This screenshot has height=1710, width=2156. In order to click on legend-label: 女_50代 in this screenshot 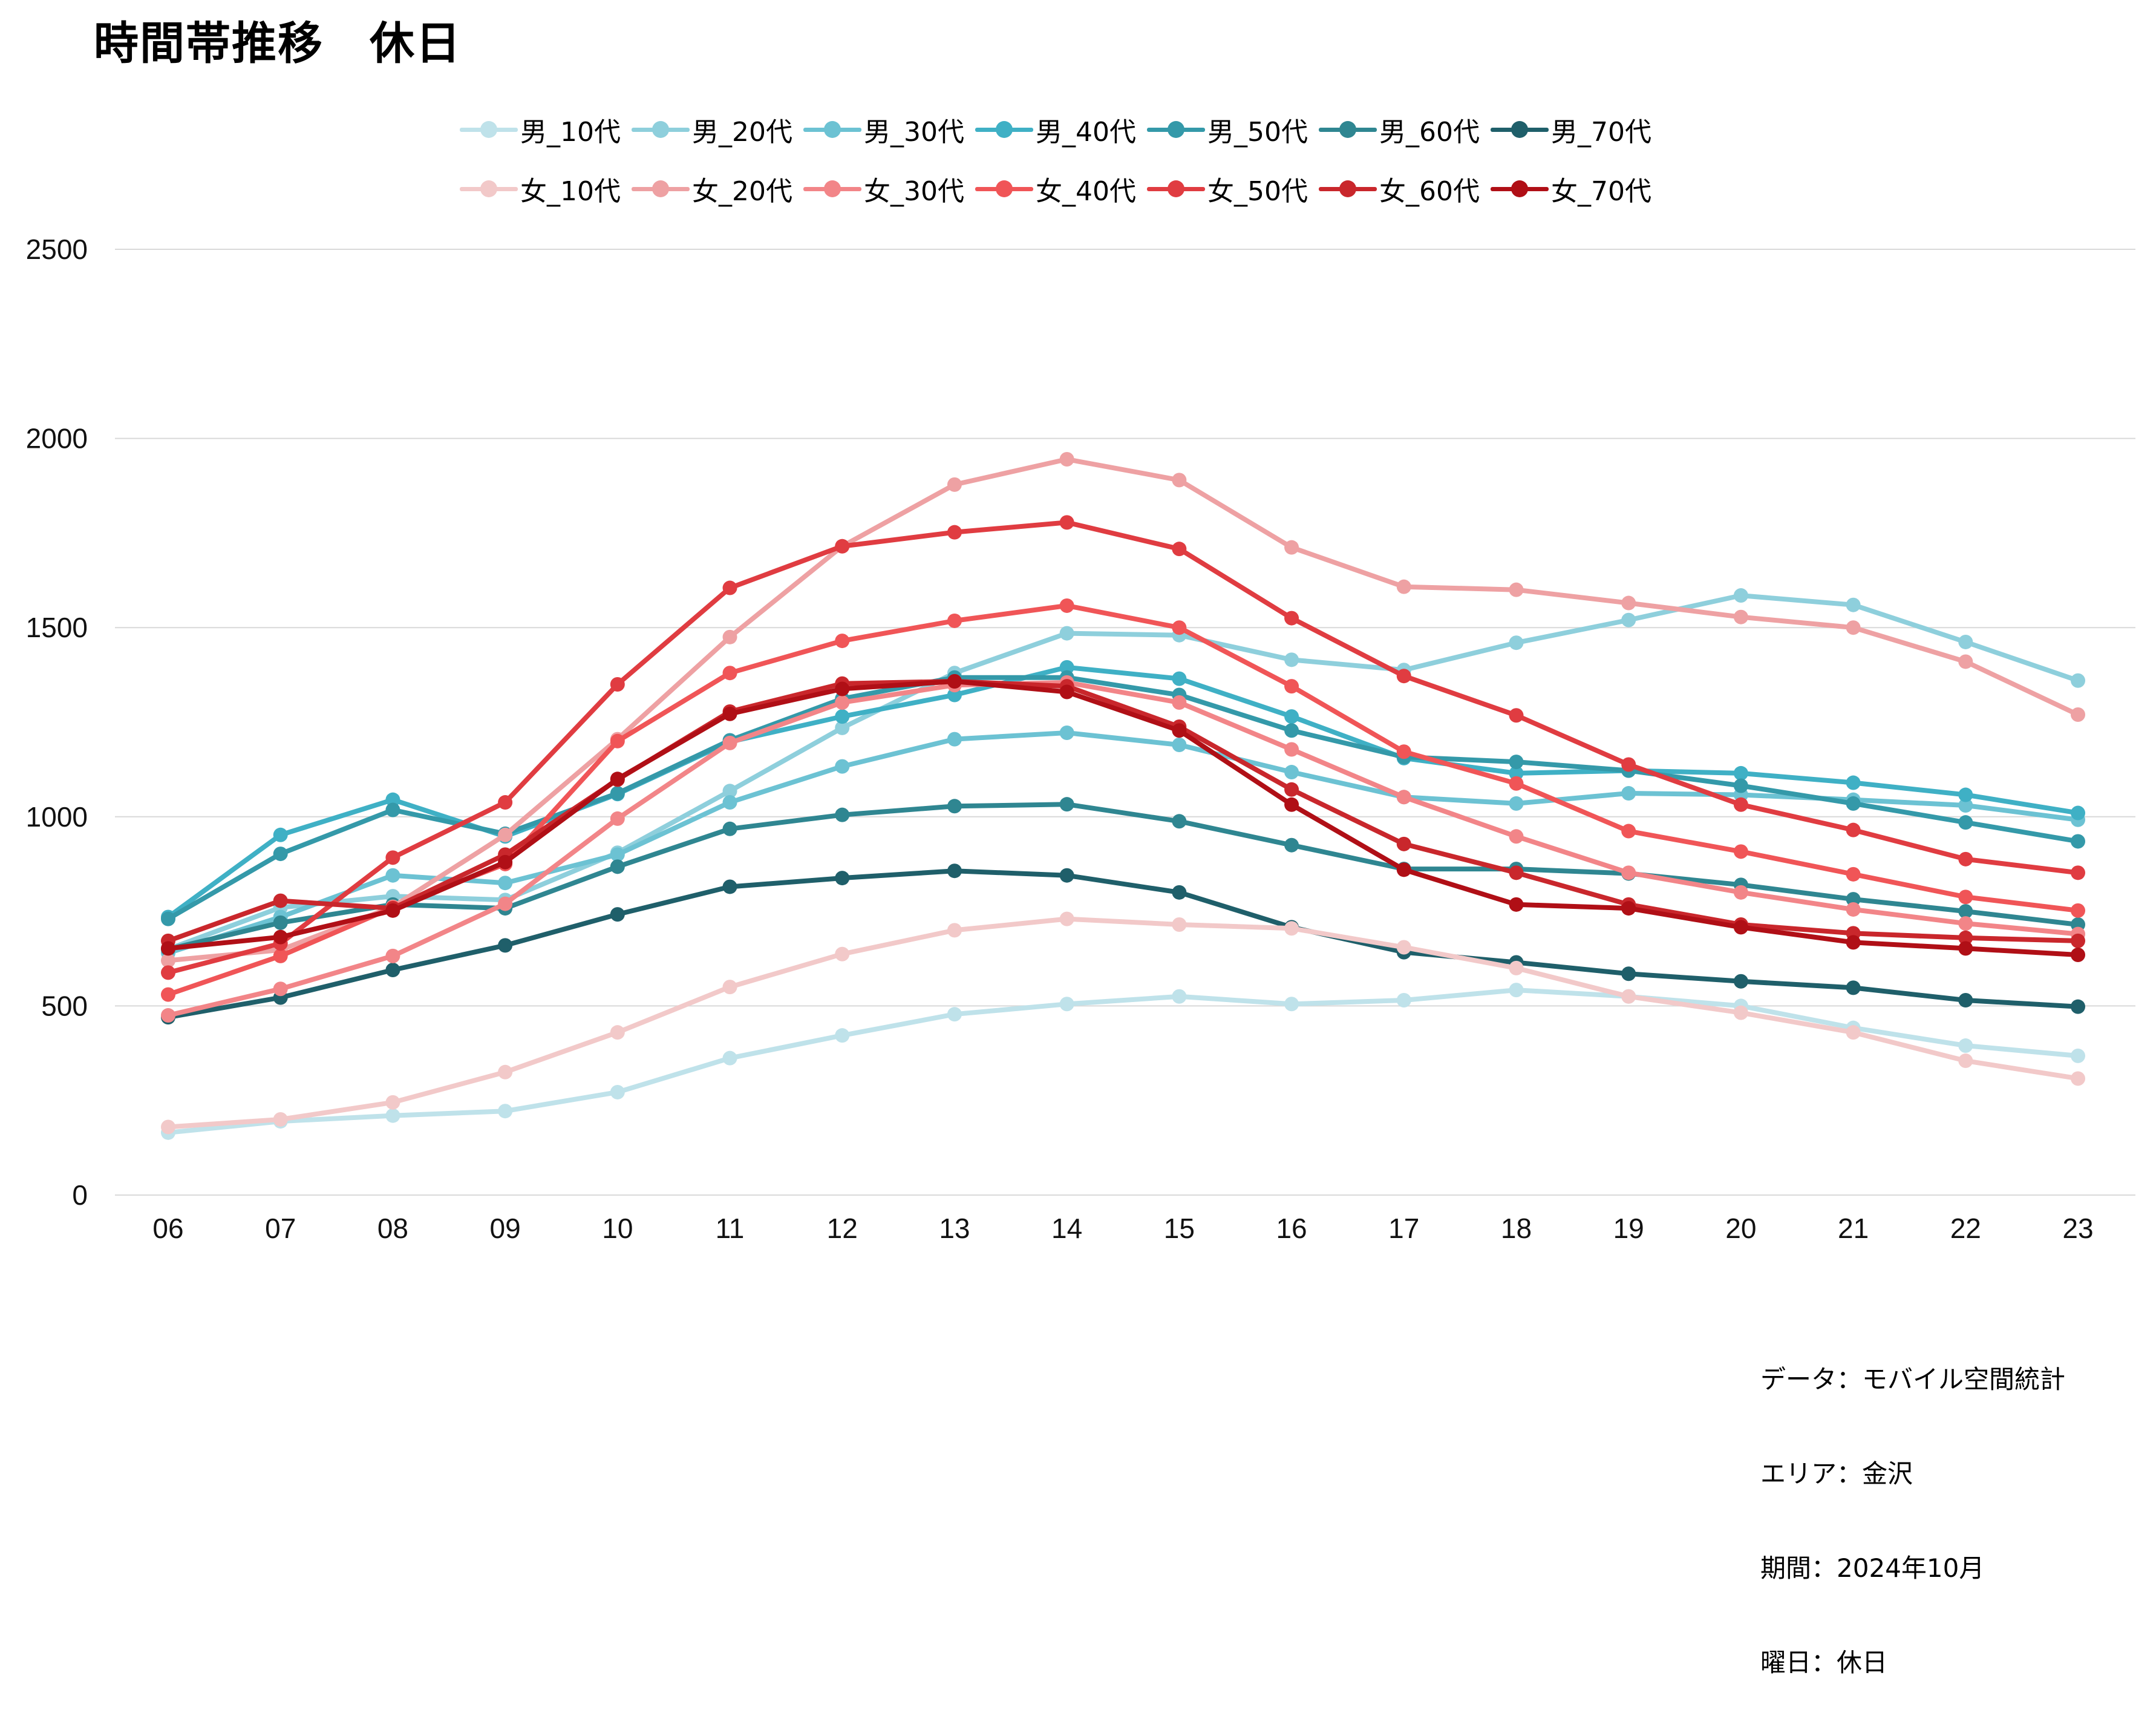, I will do `click(1258, 191)`.